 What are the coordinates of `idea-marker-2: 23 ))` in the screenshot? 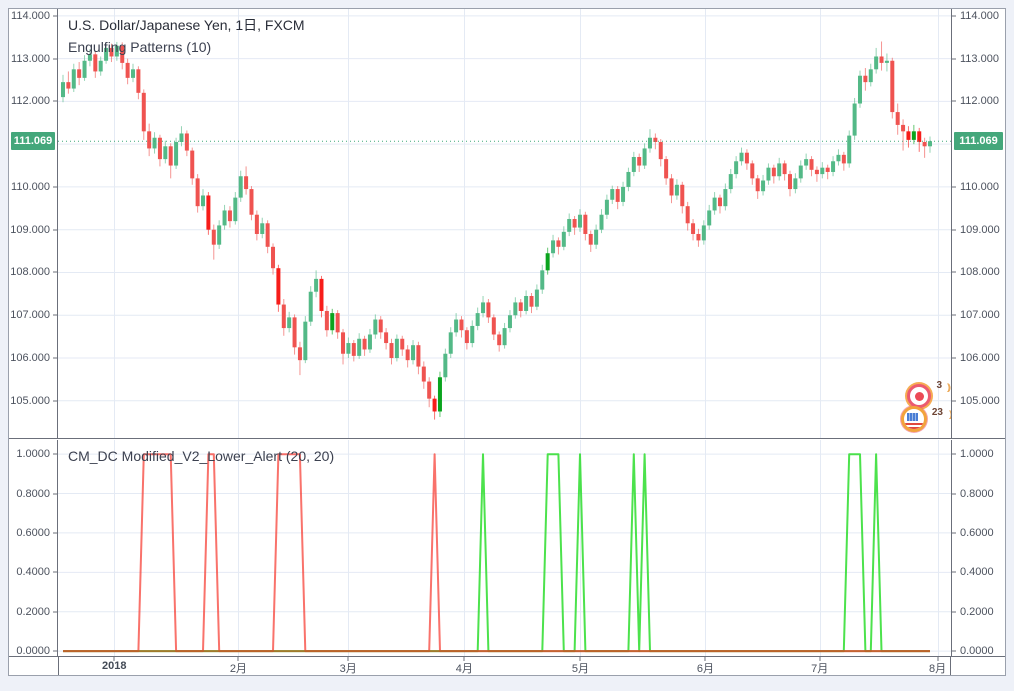 It's located at (926, 419).